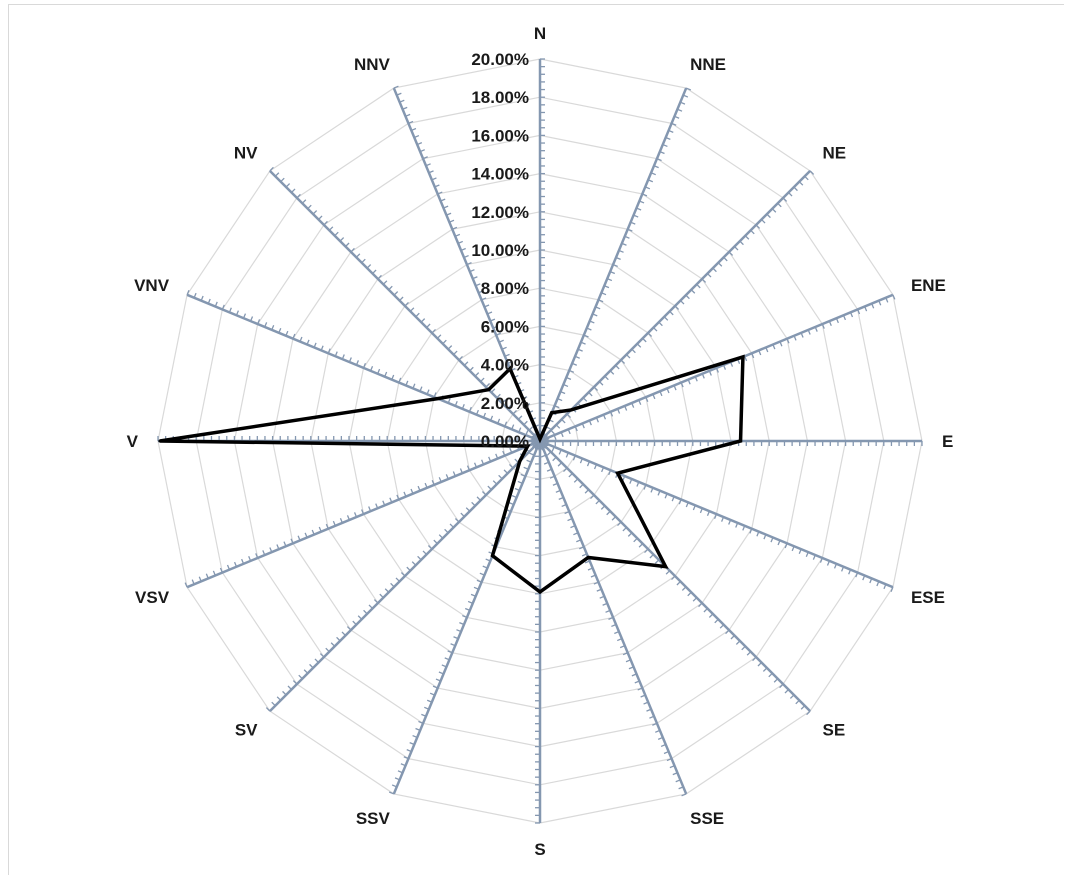 The height and width of the screenshot is (875, 1065). What do you see at coordinates (505, 288) in the screenshot?
I see `tick-label: 8.00%` at bounding box center [505, 288].